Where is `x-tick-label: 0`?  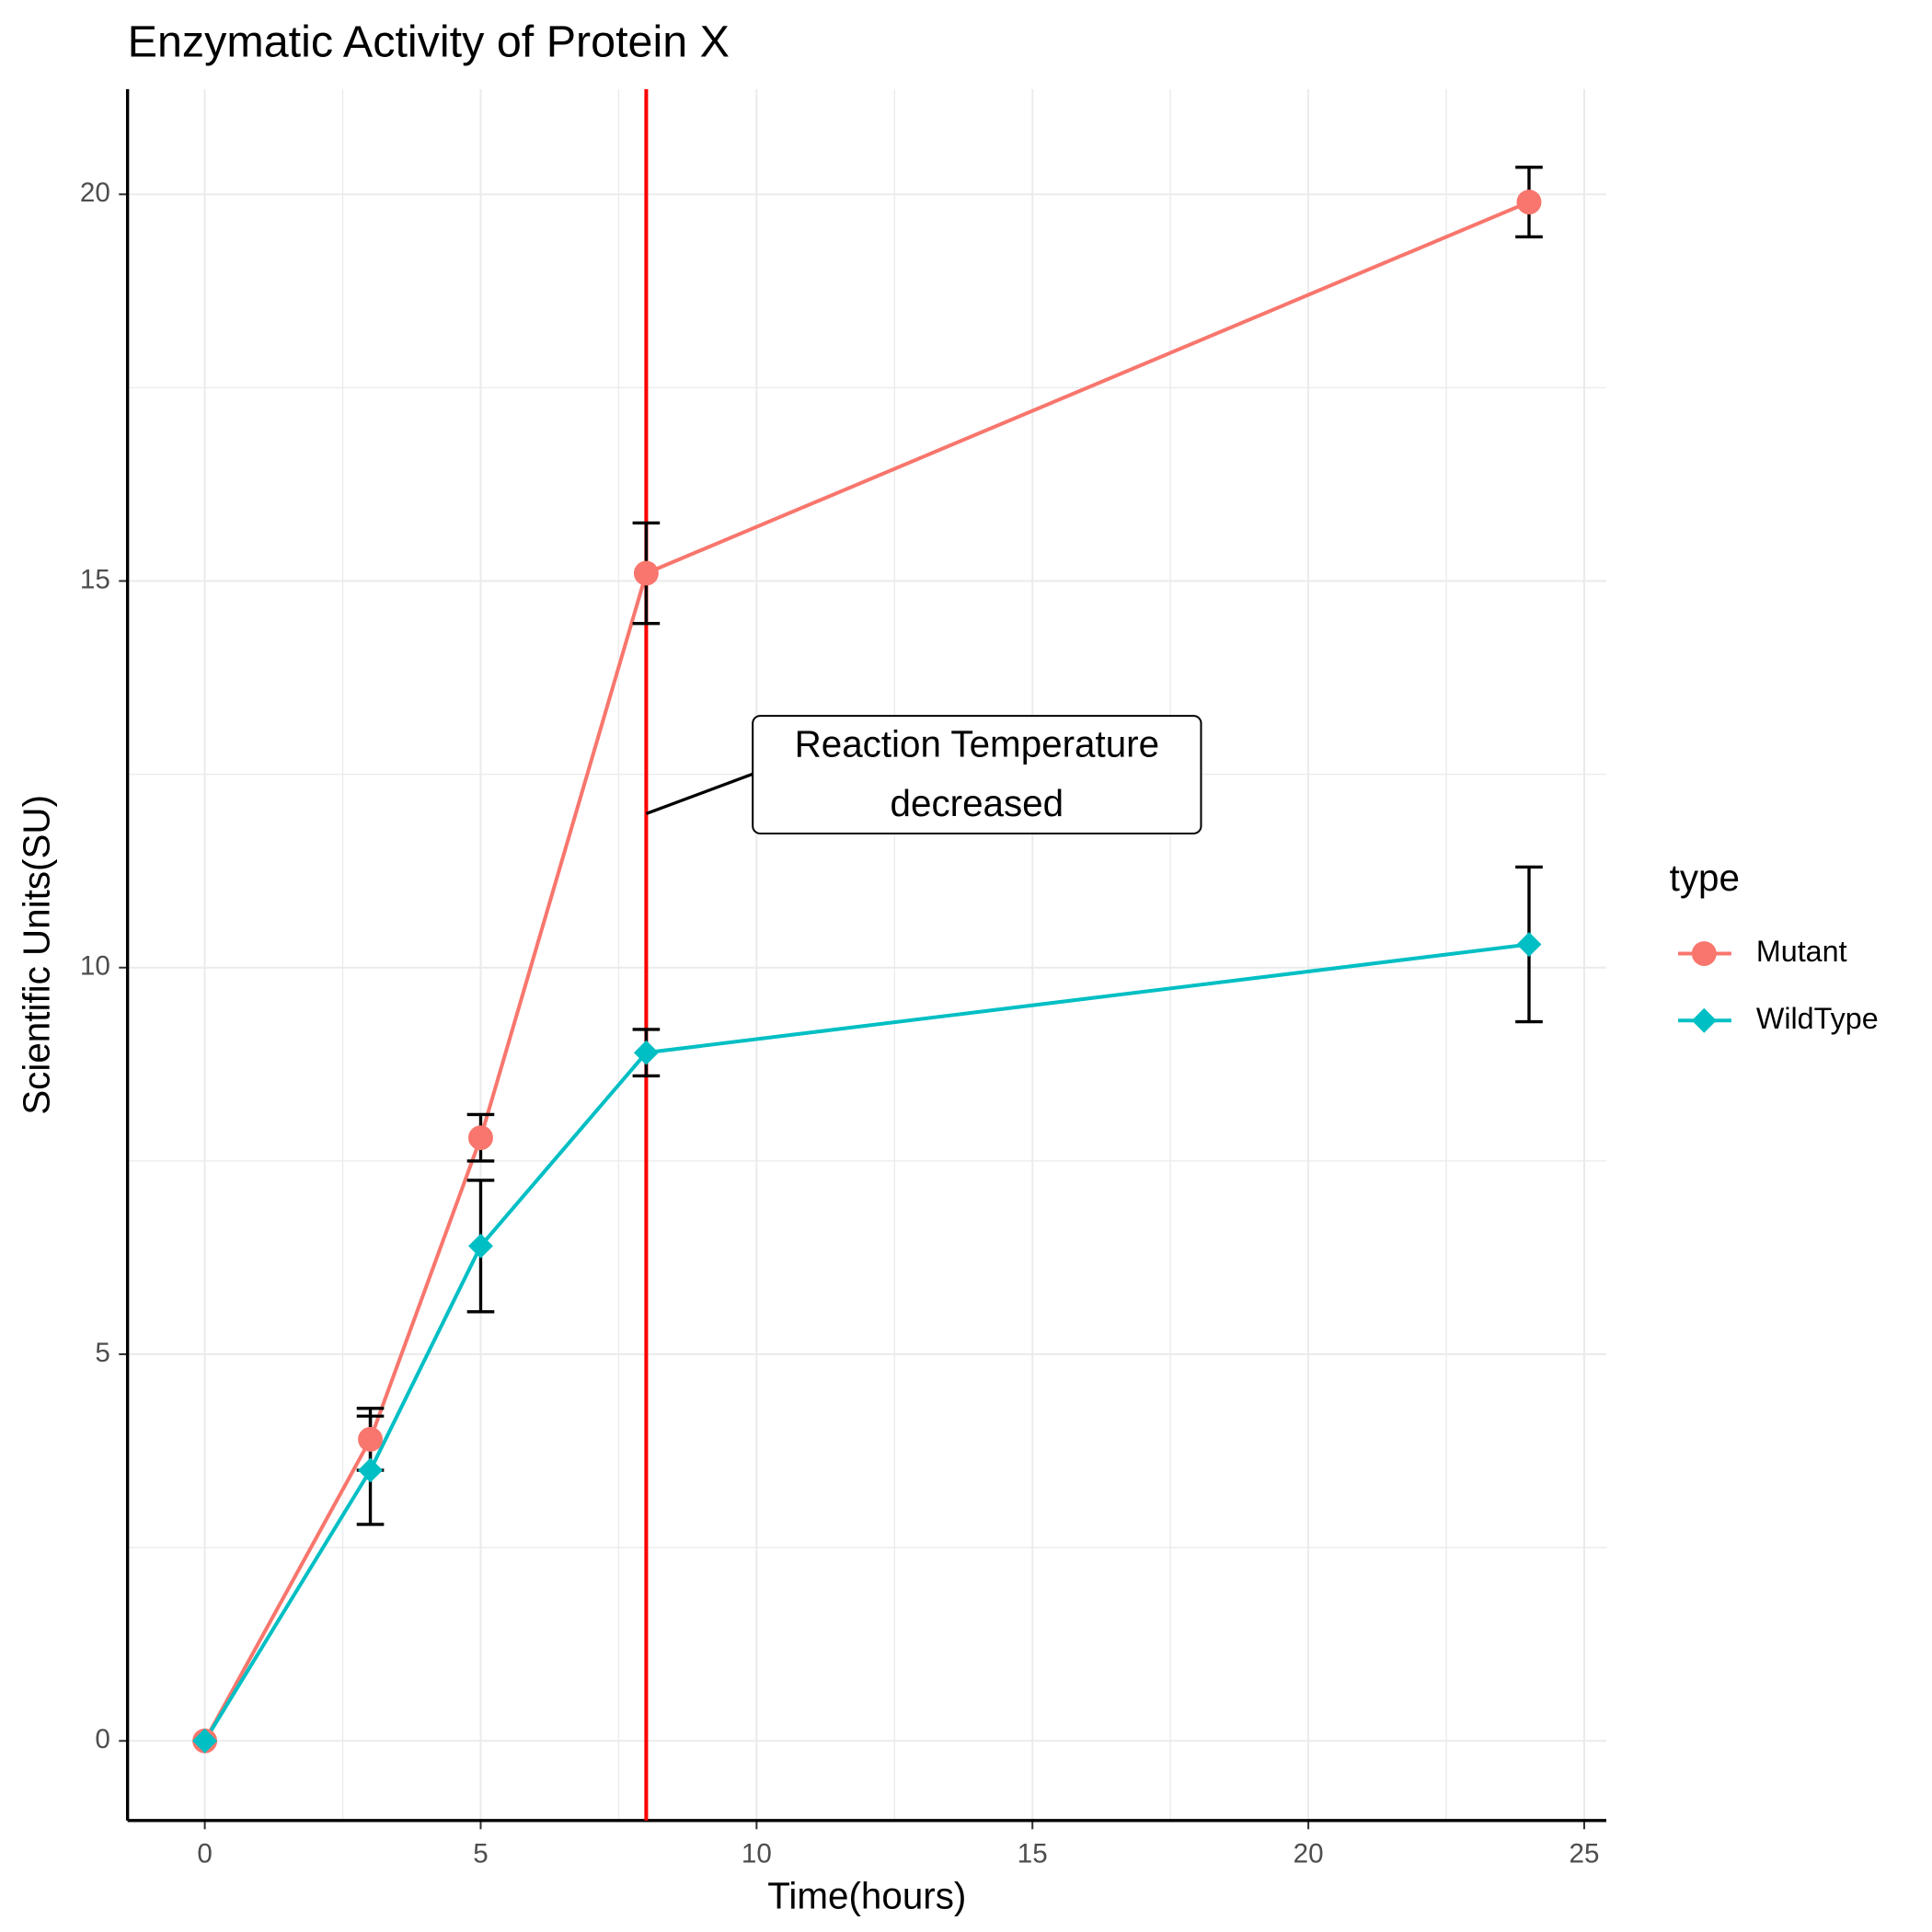 x-tick-label: 0 is located at coordinates (204, 1853).